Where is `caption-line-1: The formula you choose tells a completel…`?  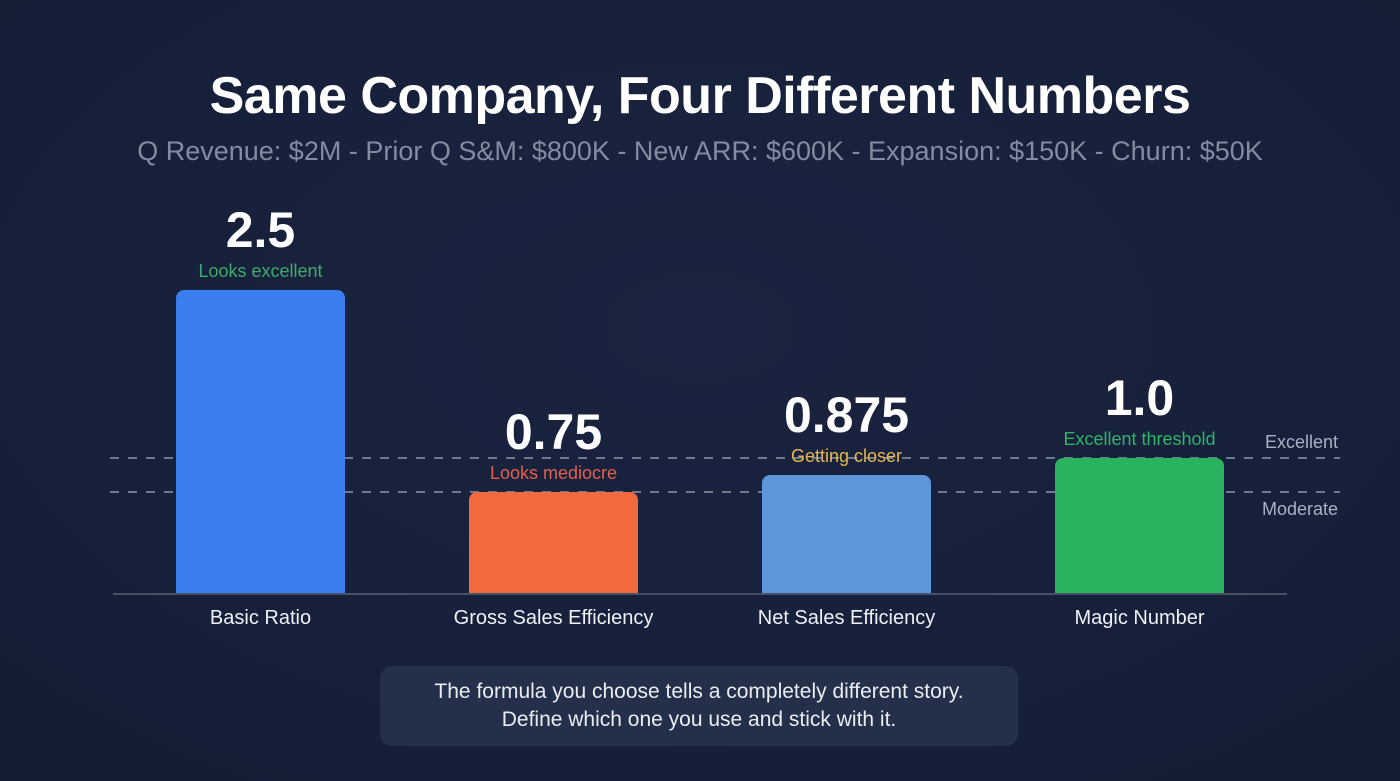 caption-line-1: The formula you choose tells a completel… is located at coordinates (699, 691).